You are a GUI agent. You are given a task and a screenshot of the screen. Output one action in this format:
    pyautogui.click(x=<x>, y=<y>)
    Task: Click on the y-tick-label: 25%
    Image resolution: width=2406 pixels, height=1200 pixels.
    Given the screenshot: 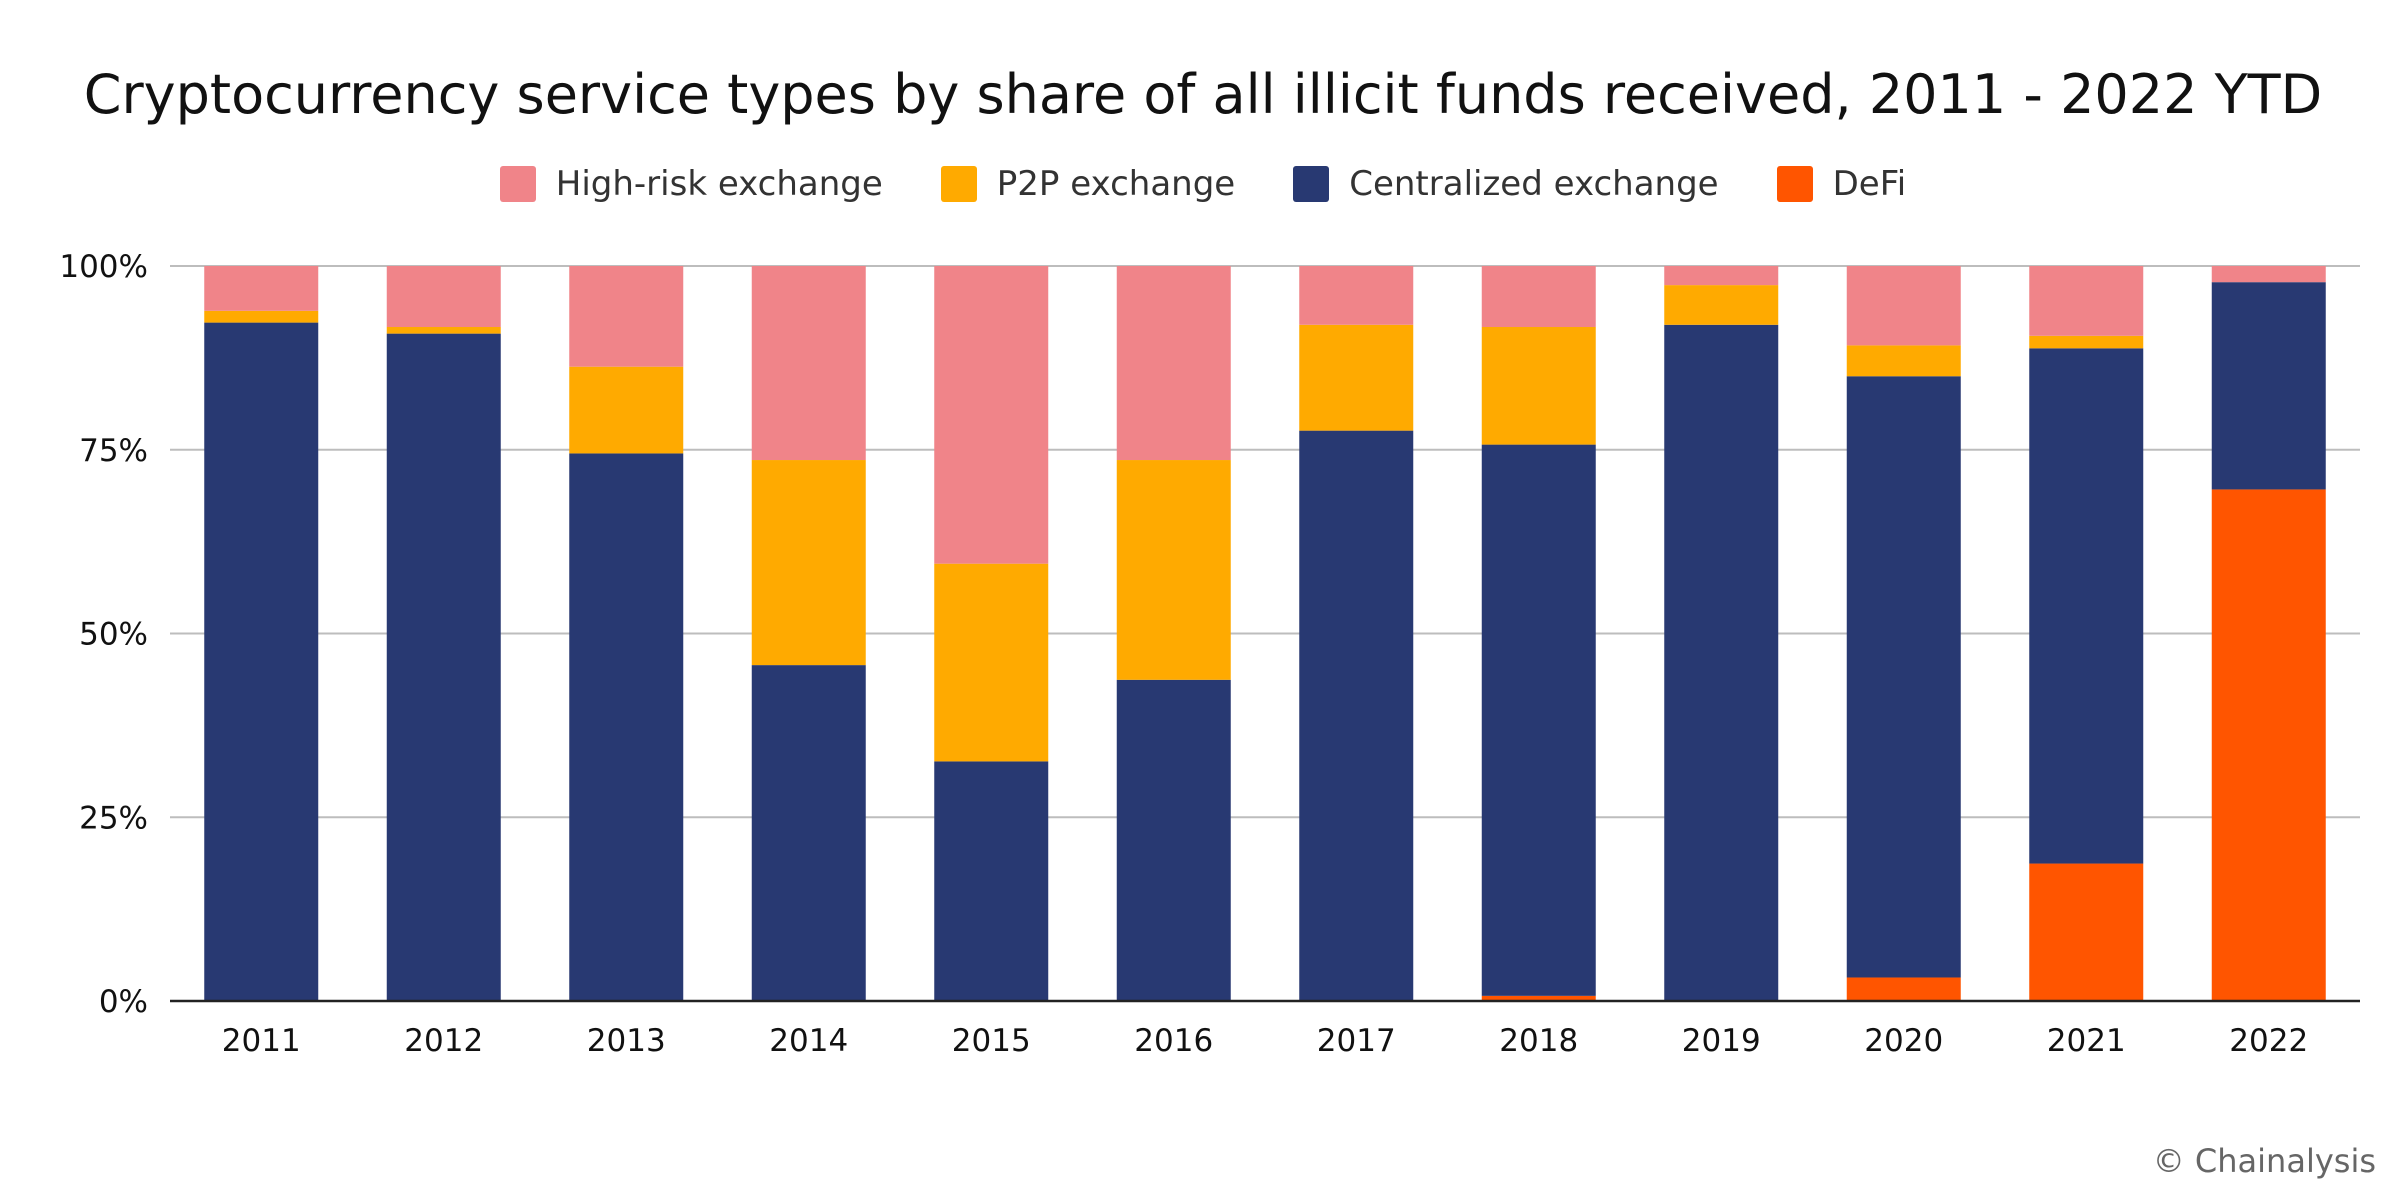 What is the action you would take?
    pyautogui.click(x=113, y=818)
    